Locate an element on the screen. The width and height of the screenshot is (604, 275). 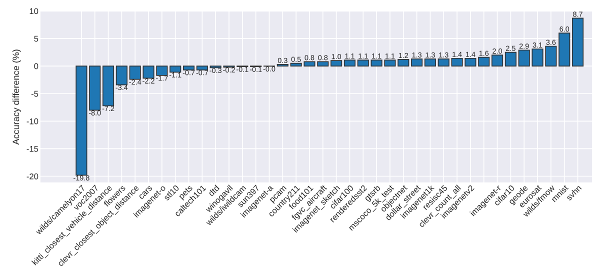
y-tick-label: 5 is located at coordinates (36, 39).